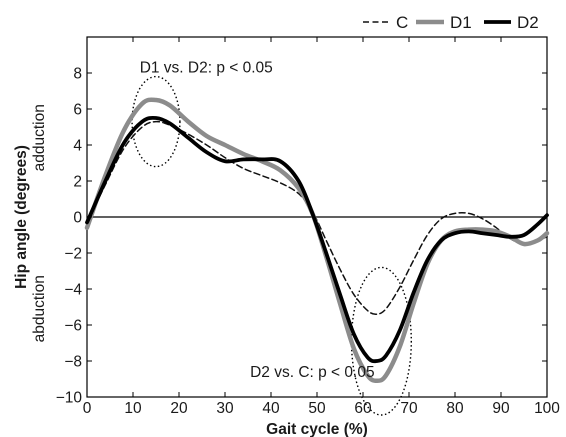  I want to click on y-tick-label: −6, so click(73, 326).